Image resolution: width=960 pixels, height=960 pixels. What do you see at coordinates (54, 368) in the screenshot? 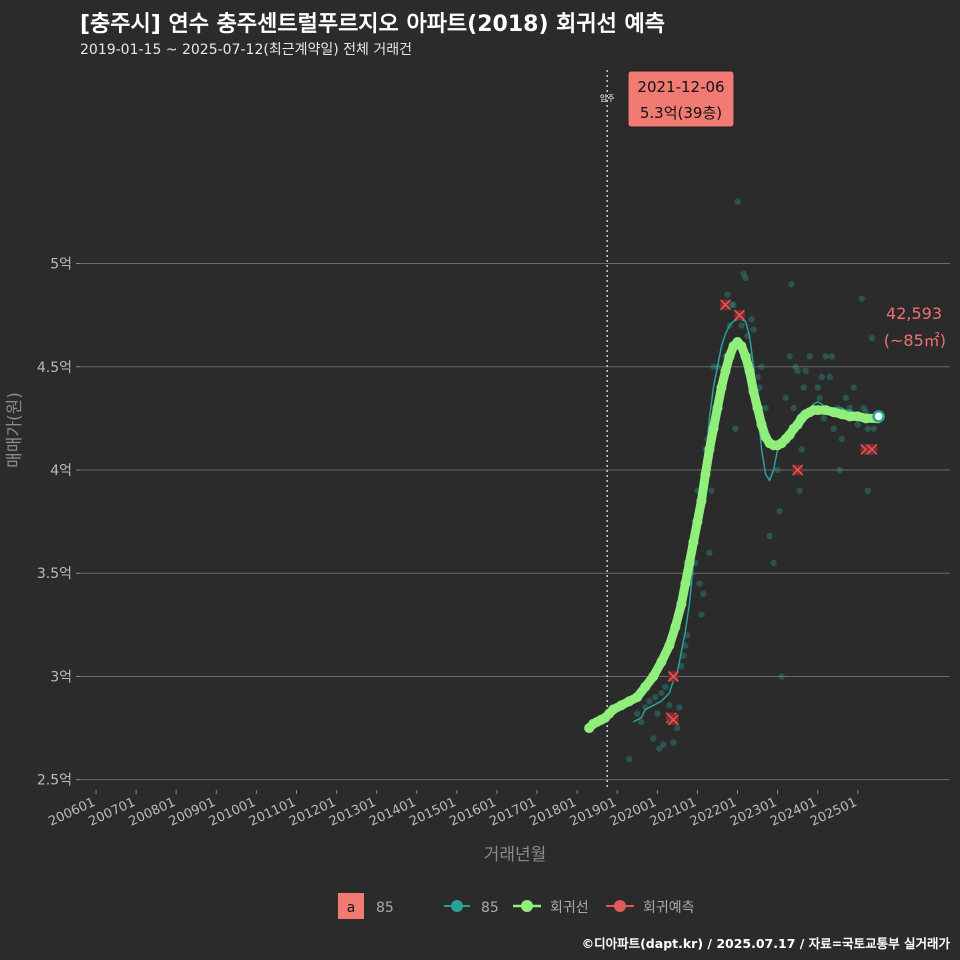
I see `y-tick-label: 4.5억` at bounding box center [54, 368].